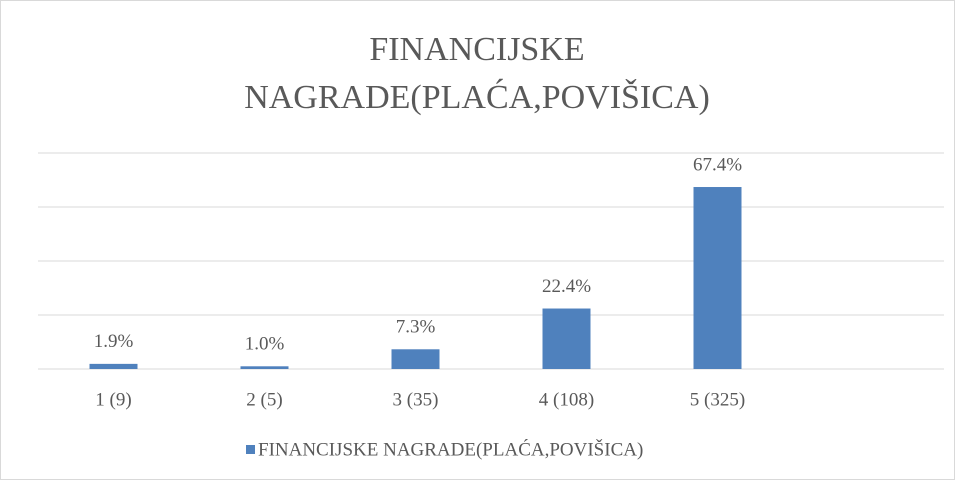 The height and width of the screenshot is (480, 955). I want to click on x-tick-label: 5 (325), so click(717, 399).